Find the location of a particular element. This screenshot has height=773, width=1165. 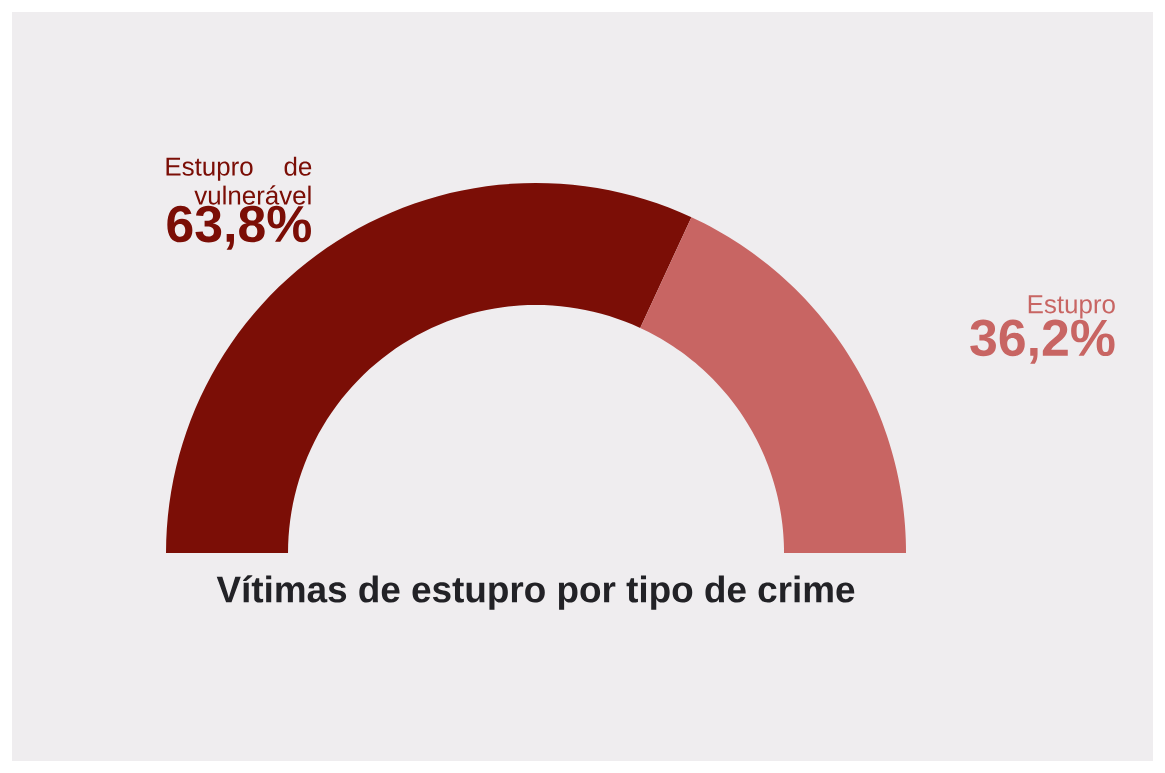

slice-label: Estupro de vulnerável is located at coordinates (239, 180).